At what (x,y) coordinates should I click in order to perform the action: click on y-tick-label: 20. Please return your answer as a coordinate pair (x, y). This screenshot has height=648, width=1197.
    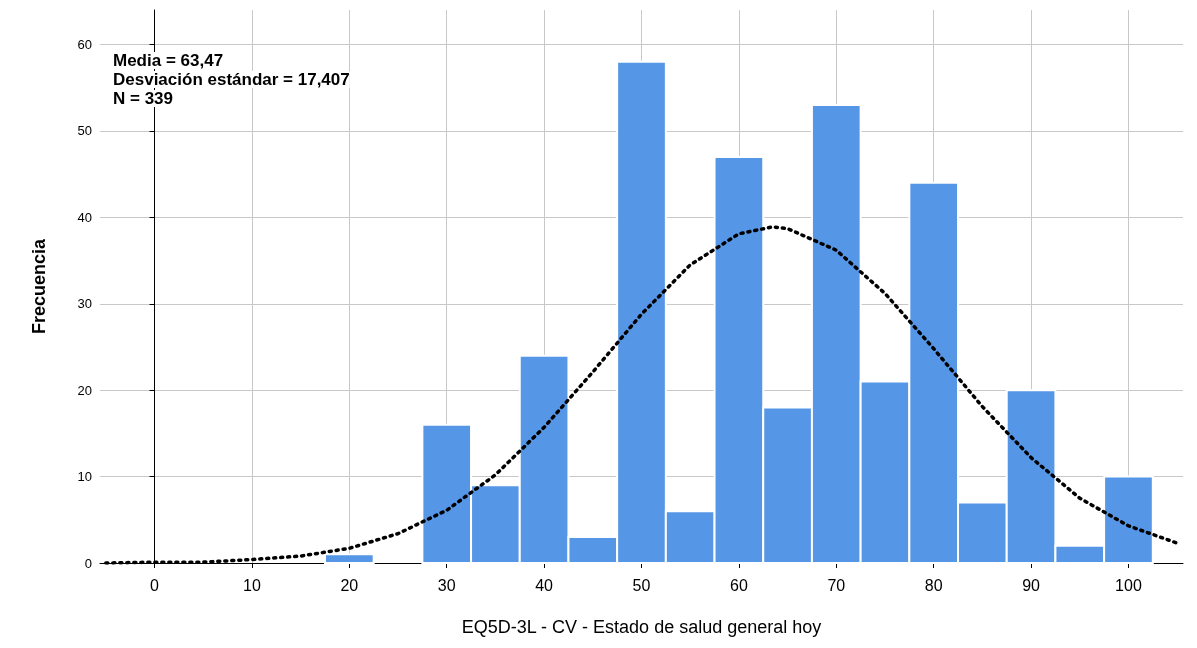
    Looking at the image, I should click on (84, 390).